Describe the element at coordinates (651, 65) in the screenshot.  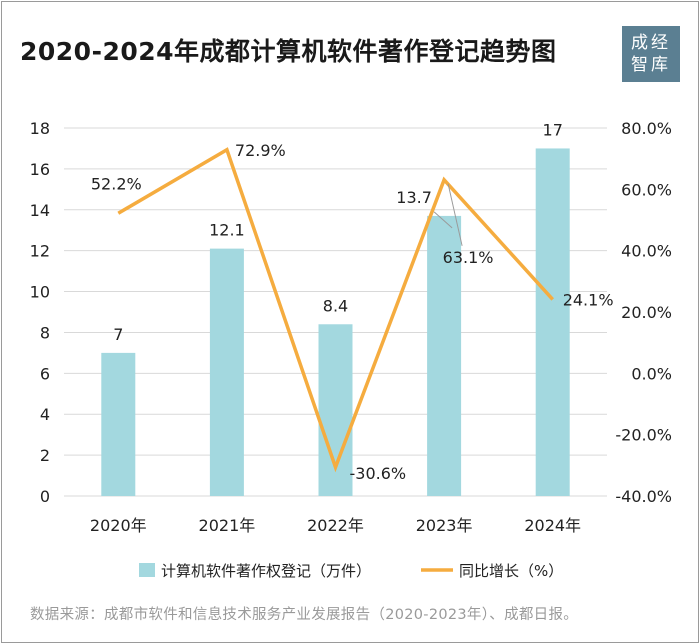
I see `logo-line-2: 智库` at that location.